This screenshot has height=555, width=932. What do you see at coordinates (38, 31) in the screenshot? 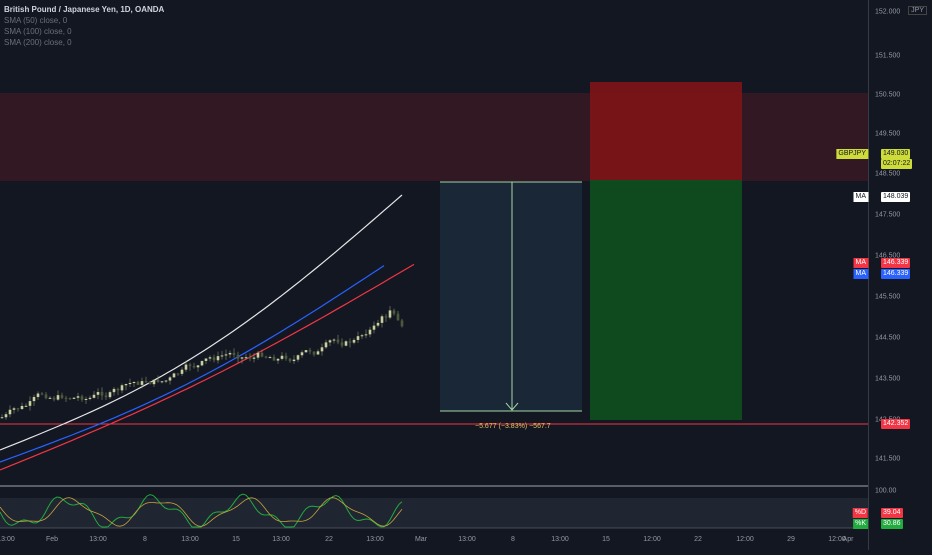
I see `indicator-2: SMA (100) close, 0` at bounding box center [38, 31].